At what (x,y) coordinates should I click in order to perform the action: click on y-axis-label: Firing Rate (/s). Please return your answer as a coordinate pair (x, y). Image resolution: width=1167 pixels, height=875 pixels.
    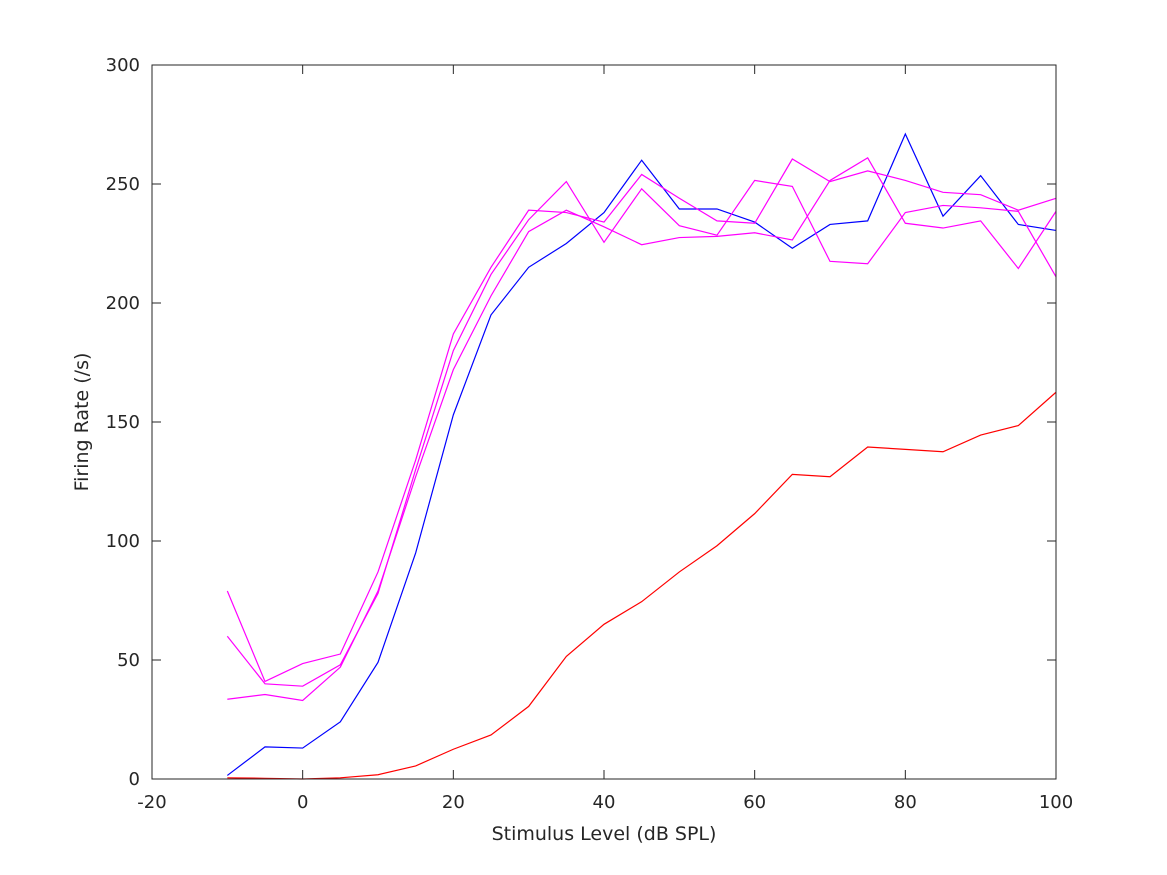
    Looking at the image, I should click on (82, 422).